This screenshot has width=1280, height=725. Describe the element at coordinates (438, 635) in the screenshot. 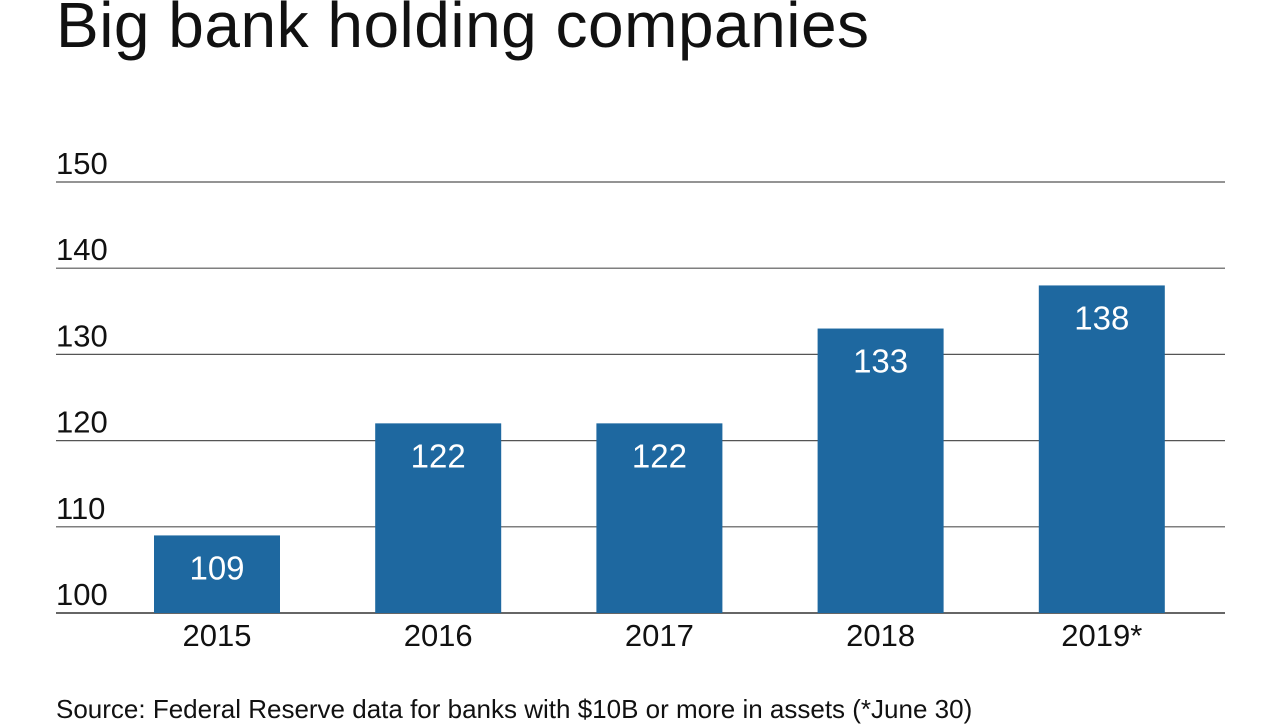

I see `x-tick-label: 2016` at that location.